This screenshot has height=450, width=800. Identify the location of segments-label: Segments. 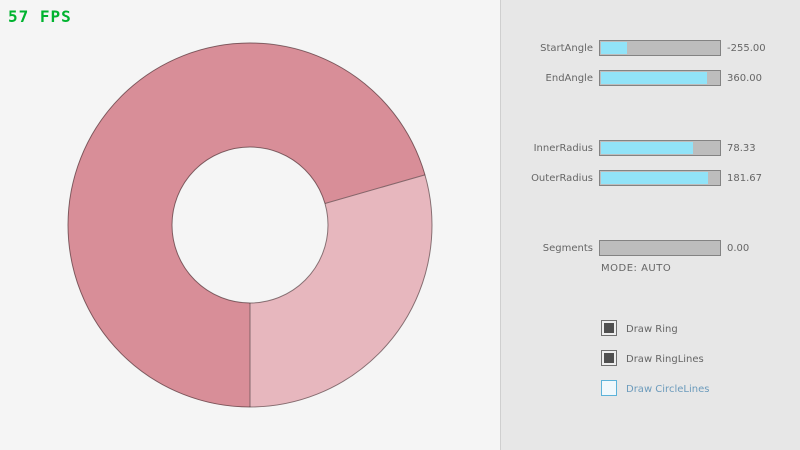
(567, 248).